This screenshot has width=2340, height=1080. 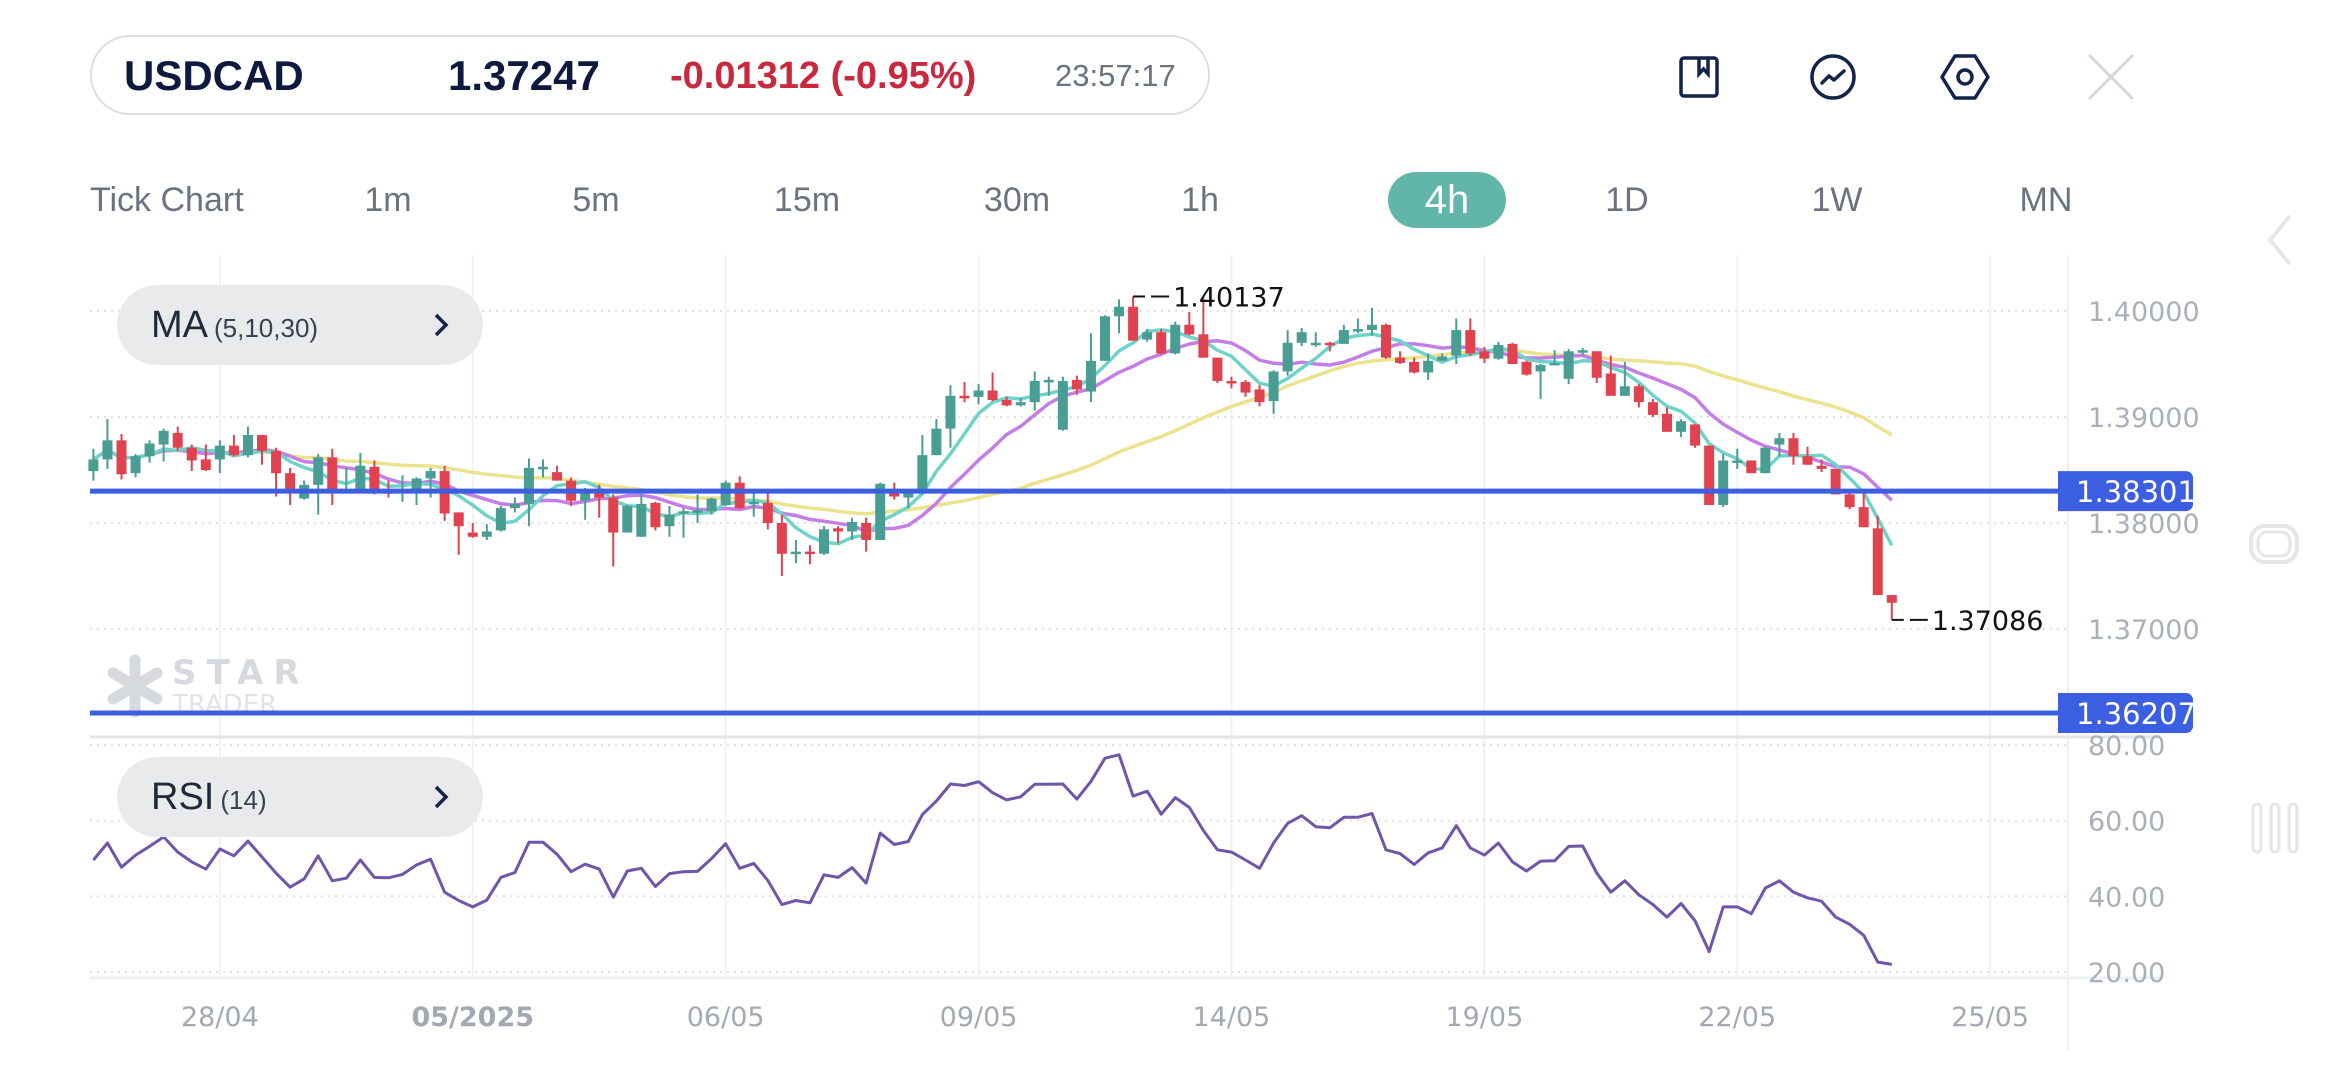 I want to click on timeframe-1w: 1W, so click(x=1837, y=200).